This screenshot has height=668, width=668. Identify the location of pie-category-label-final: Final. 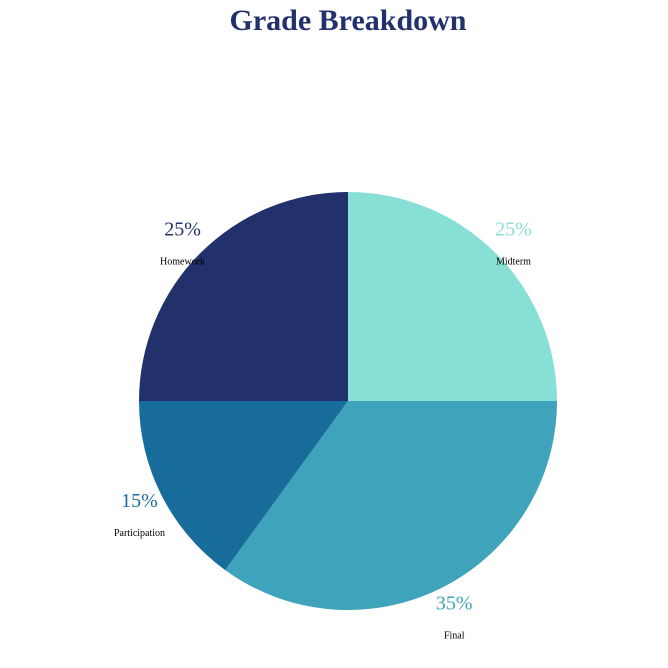
(454, 635).